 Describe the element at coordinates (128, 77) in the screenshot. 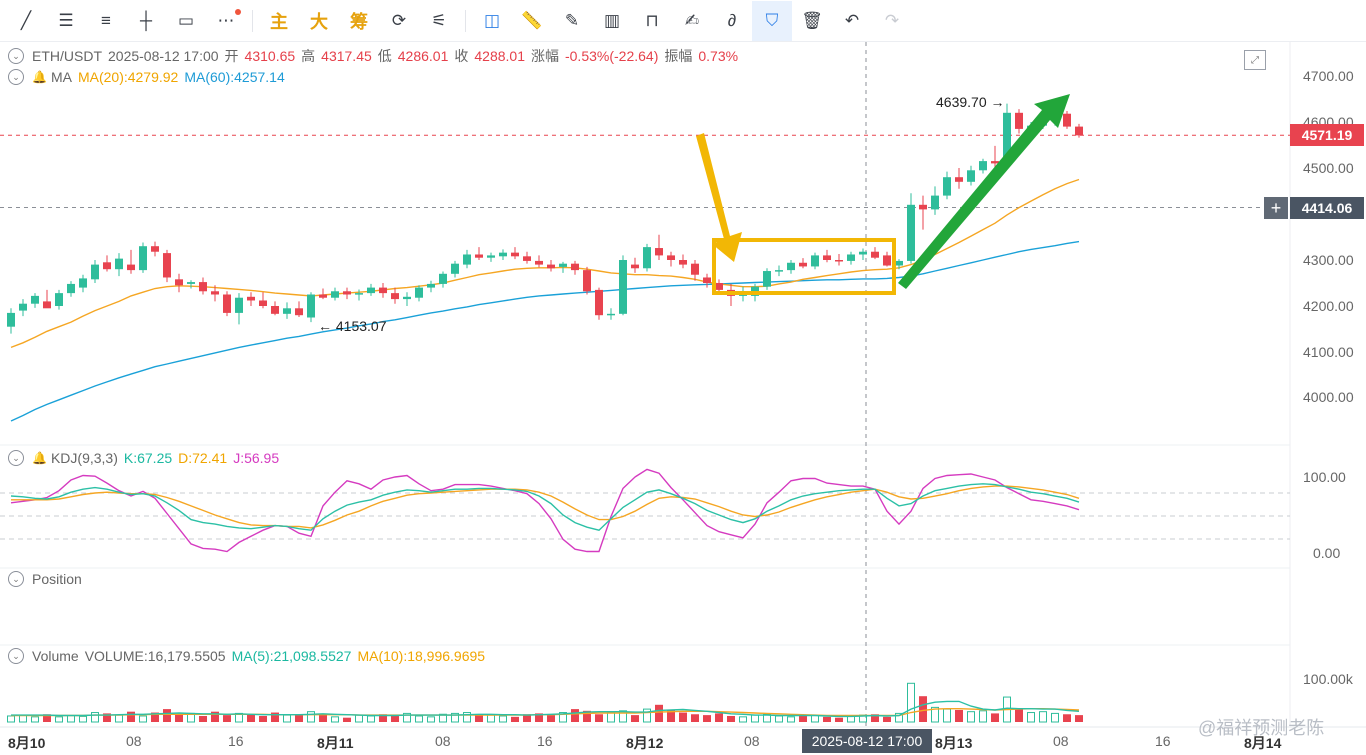

I see `ma20-value: MA(20):4279.92` at that location.